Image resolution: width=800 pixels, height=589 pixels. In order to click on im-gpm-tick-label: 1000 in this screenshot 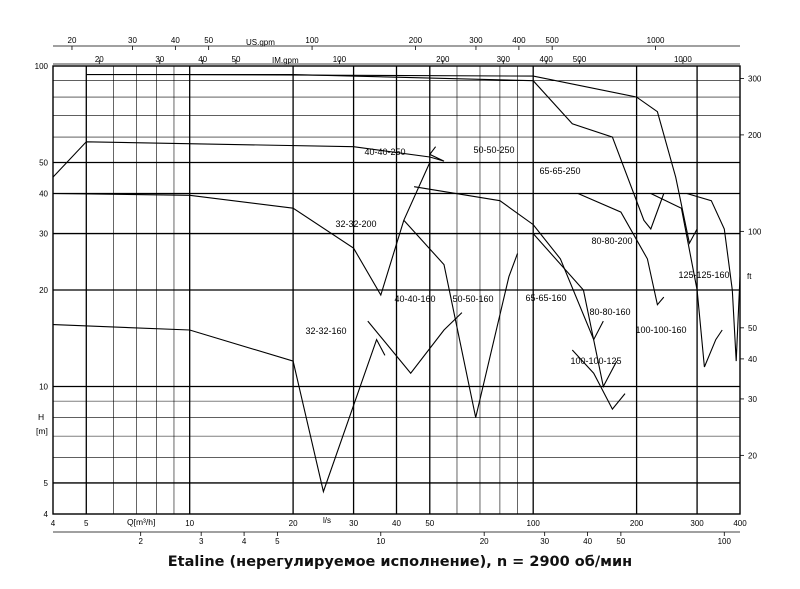, I will do `click(683, 59)`.